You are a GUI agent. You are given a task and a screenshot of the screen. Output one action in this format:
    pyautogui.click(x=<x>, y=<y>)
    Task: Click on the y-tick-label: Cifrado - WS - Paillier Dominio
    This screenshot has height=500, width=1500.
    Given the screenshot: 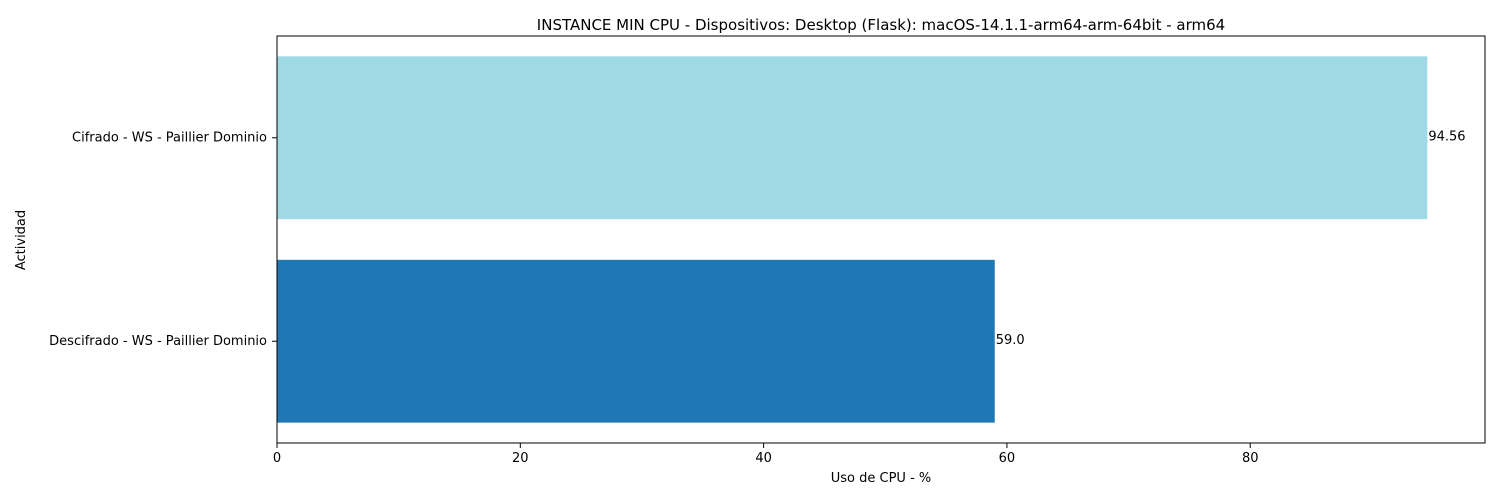 What is the action you would take?
    pyautogui.click(x=169, y=137)
    